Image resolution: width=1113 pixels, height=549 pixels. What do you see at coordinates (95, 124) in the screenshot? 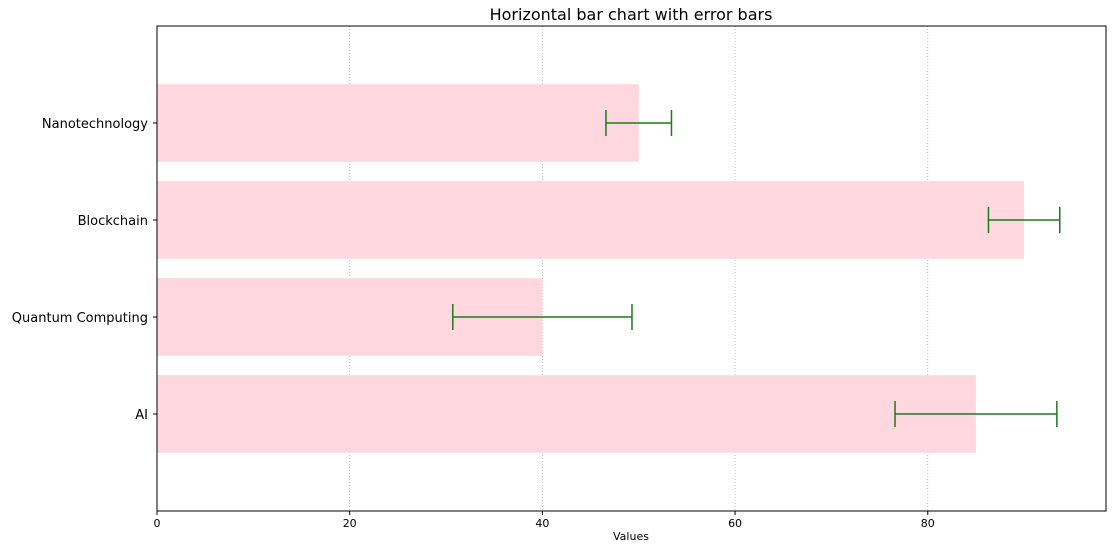
I see `y-tick-label: Nanotechnology` at bounding box center [95, 124].